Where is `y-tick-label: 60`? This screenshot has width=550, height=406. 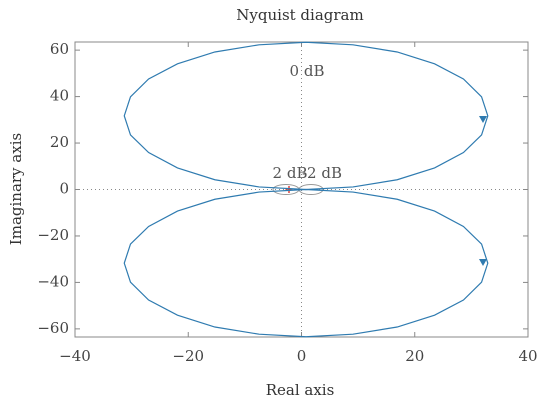 y-tick-label: 60 is located at coordinates (59, 49).